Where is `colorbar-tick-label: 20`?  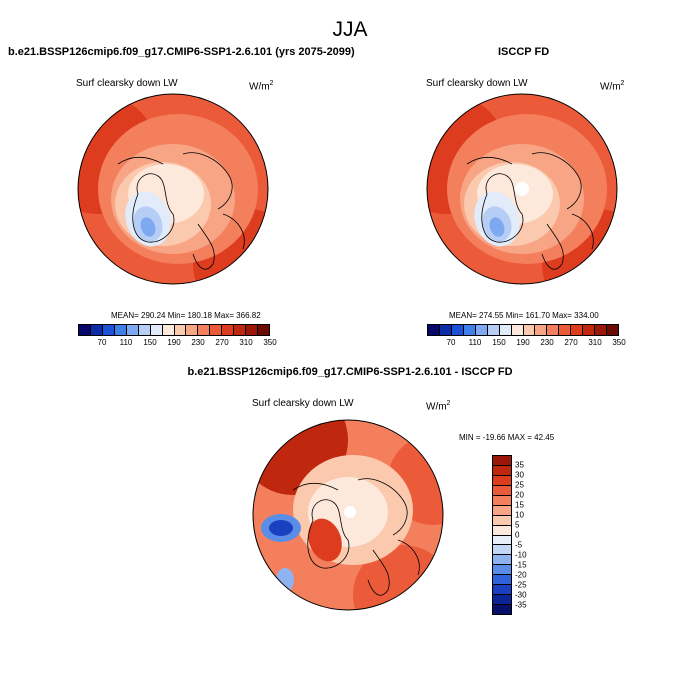 colorbar-tick-label: 20 is located at coordinates (519, 495).